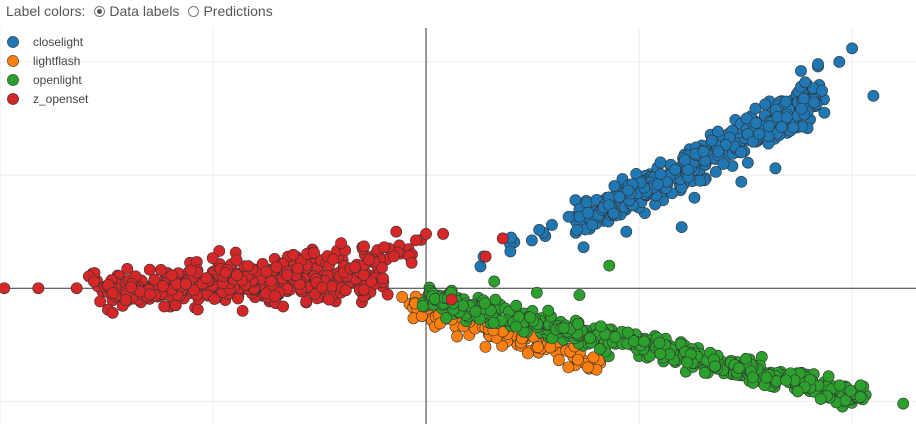 The image size is (916, 424). What do you see at coordinates (230, 11) in the screenshot?
I see `predictions-option: Predictions` at bounding box center [230, 11].